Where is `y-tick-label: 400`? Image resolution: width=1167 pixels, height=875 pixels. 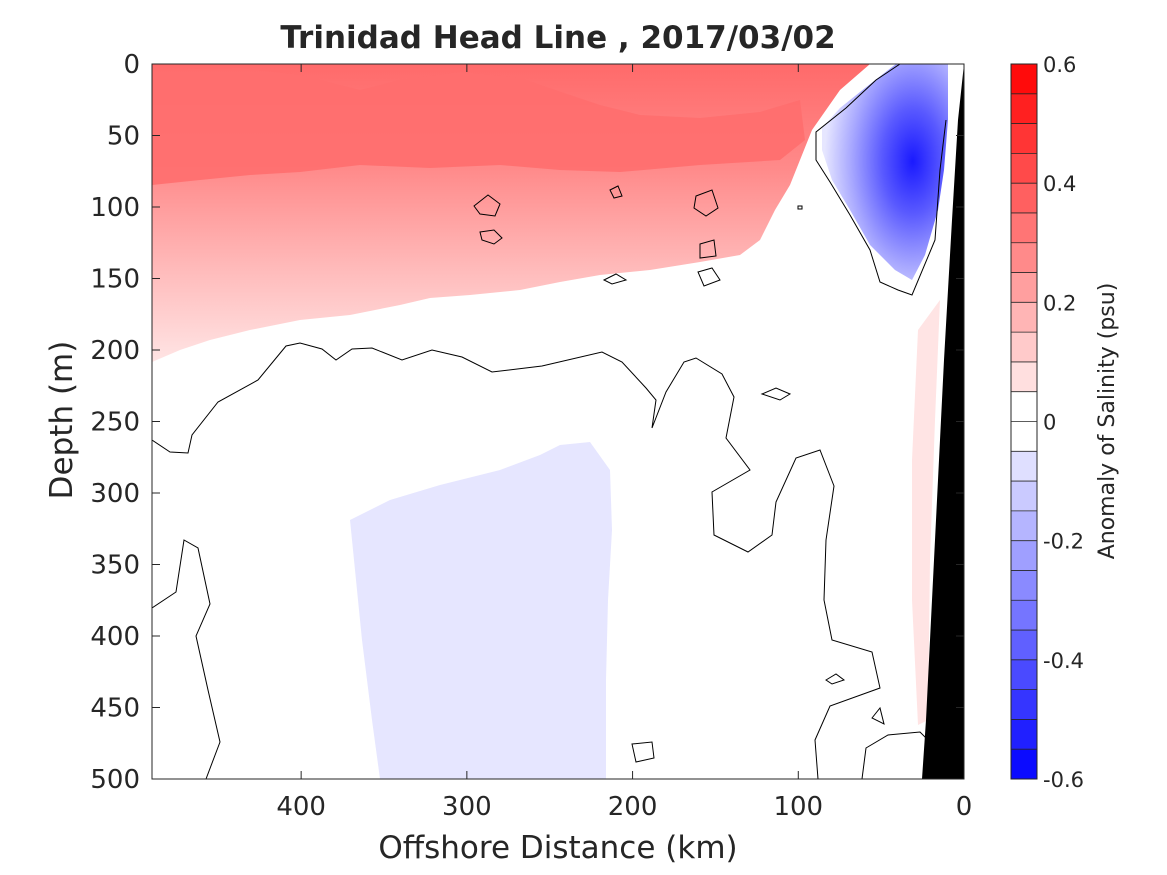
y-tick-label: 400 is located at coordinates (115, 637).